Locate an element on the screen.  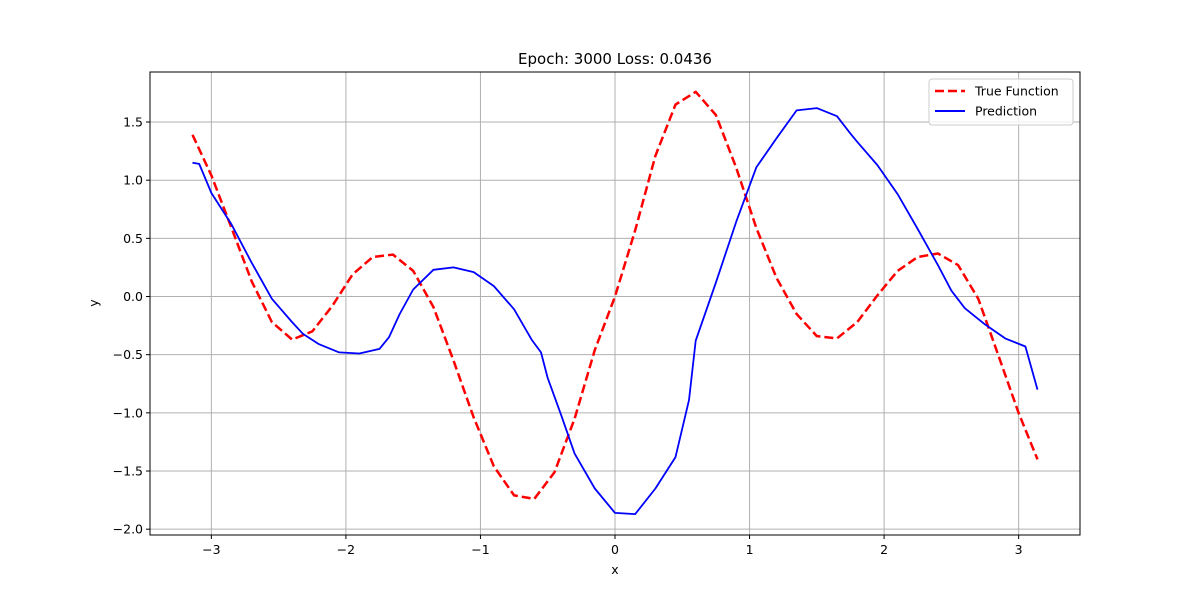
legend-label-true-function: True Function is located at coordinates (1016, 91).